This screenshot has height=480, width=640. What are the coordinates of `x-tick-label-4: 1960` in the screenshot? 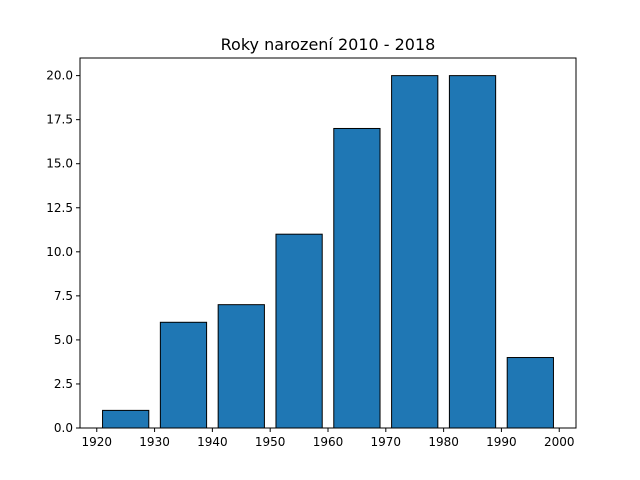 It's located at (328, 442).